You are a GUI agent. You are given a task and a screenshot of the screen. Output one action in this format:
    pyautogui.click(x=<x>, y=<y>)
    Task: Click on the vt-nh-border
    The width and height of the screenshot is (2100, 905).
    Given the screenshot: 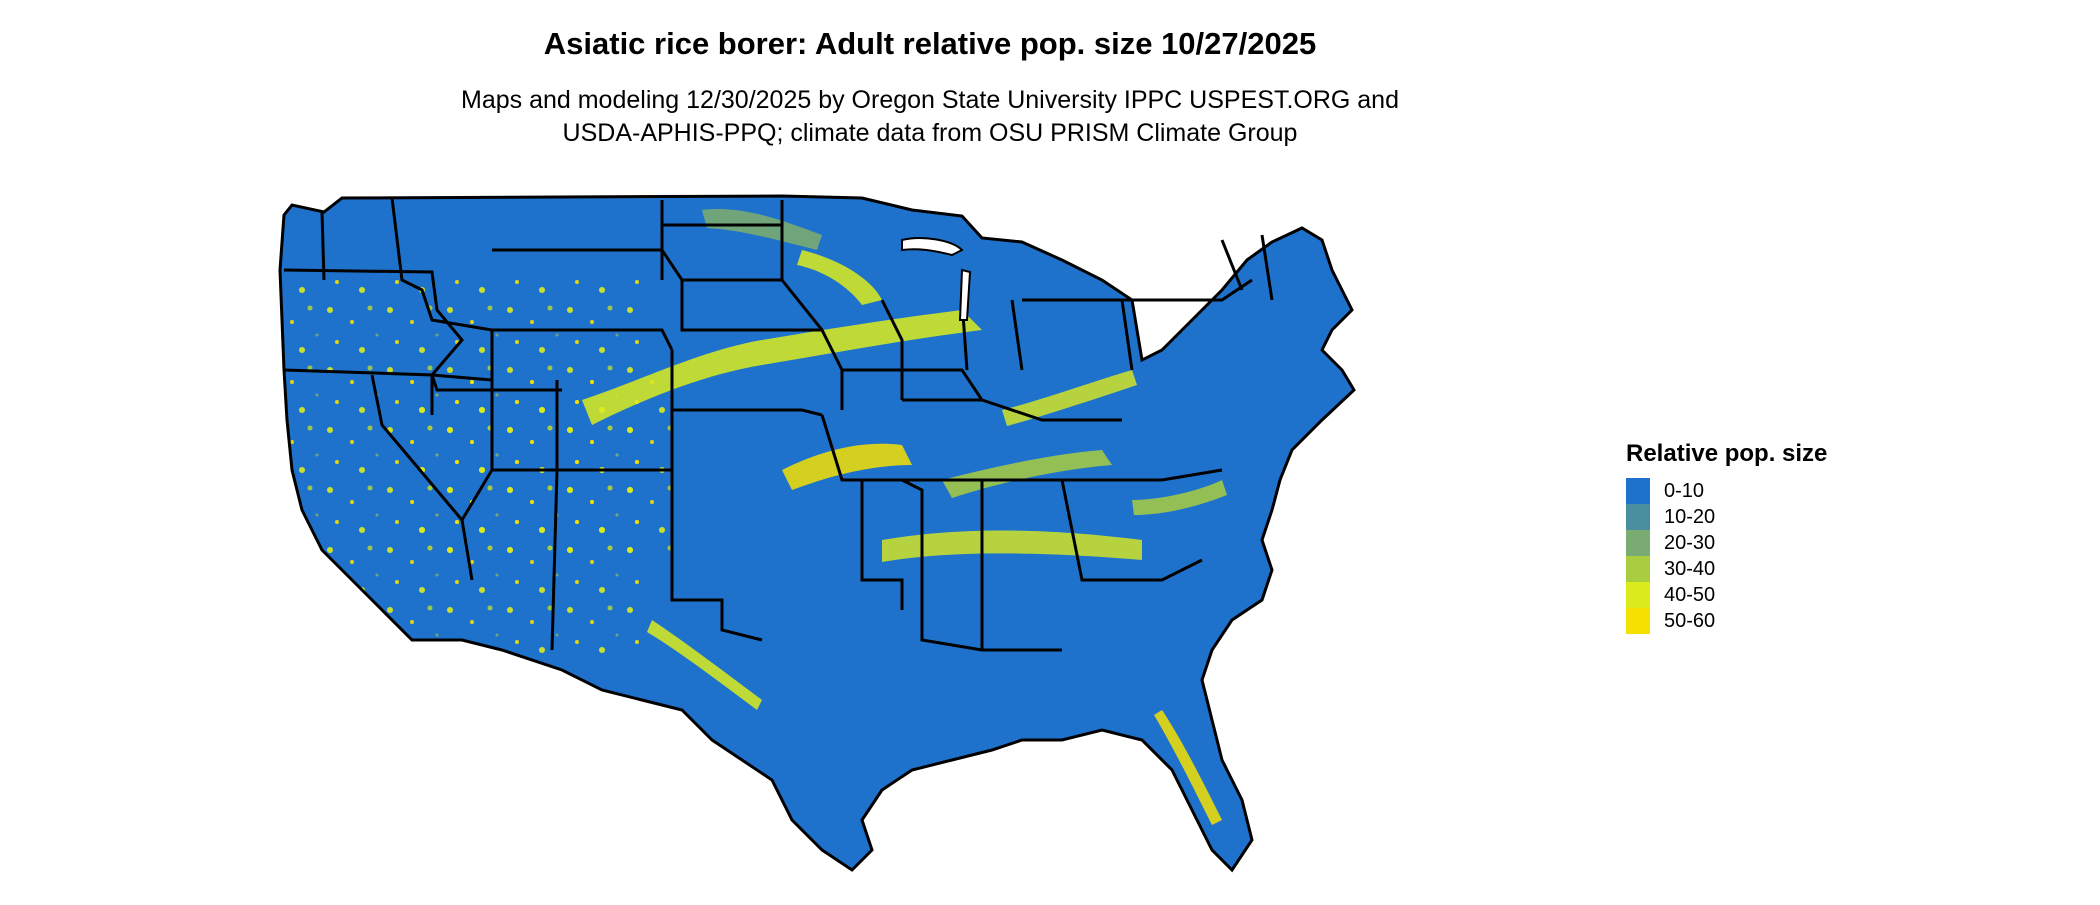 What is the action you would take?
    pyautogui.click(x=1232, y=265)
    